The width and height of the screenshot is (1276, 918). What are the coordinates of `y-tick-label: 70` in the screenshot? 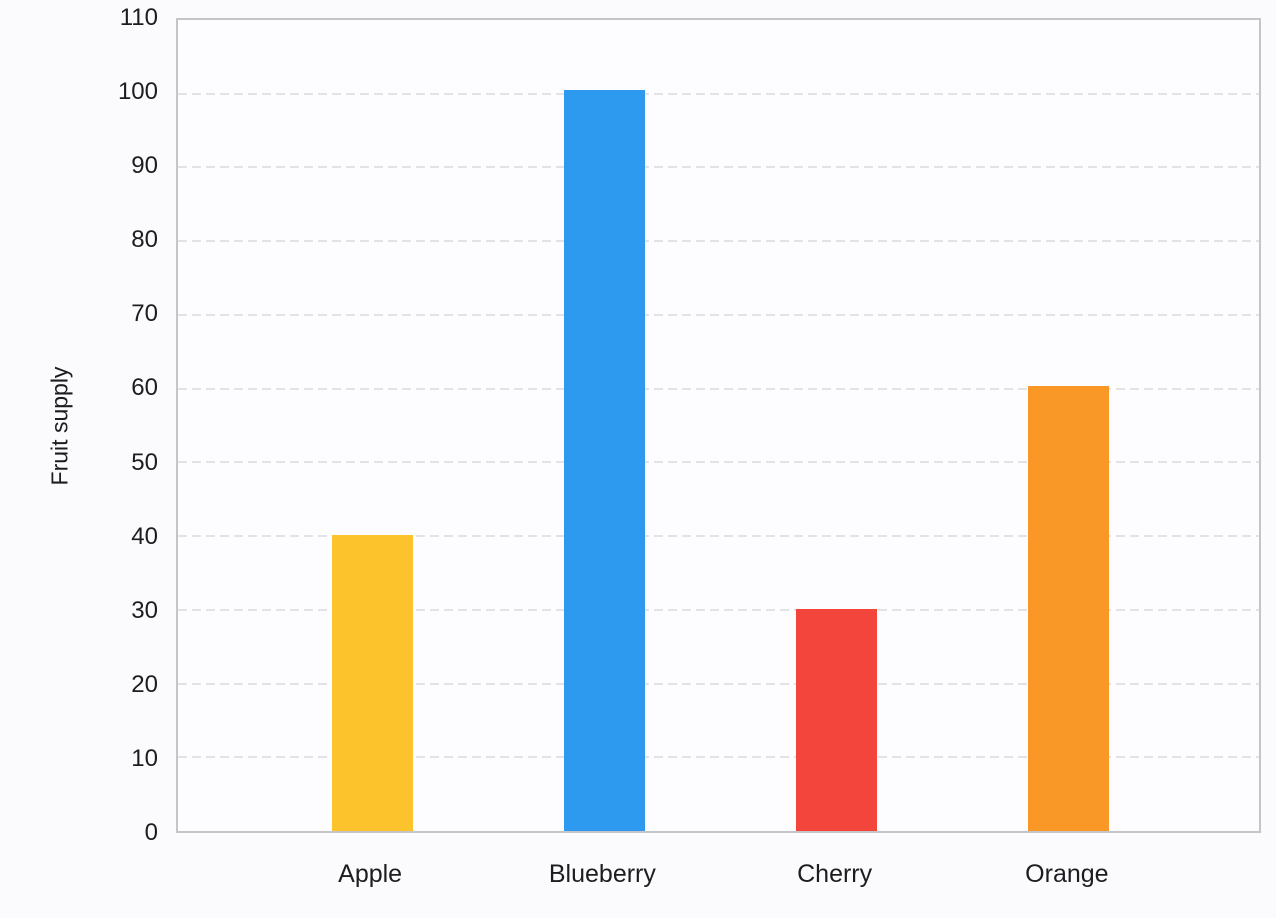 It's located at (144, 314).